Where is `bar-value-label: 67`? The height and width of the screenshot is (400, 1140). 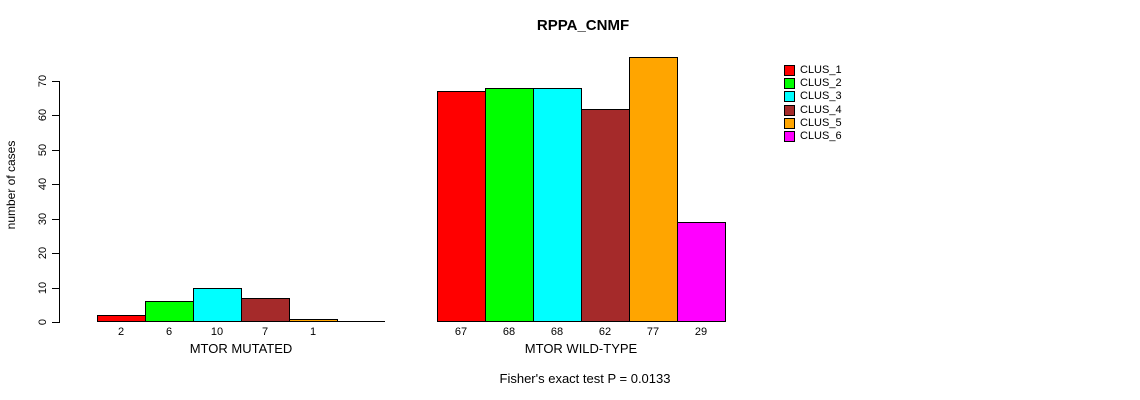 bar-value-label: 67 is located at coordinates (461, 332).